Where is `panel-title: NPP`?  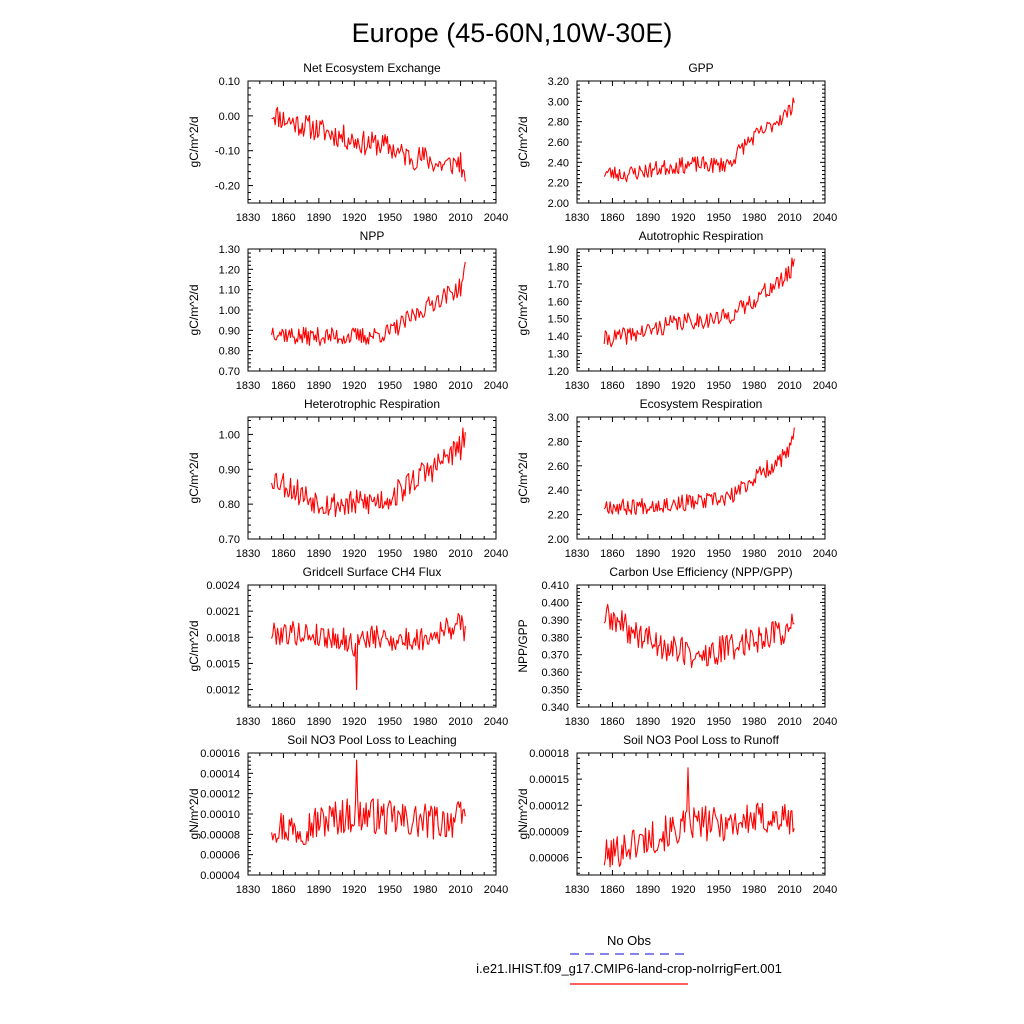
panel-title: NPP is located at coordinates (372, 236).